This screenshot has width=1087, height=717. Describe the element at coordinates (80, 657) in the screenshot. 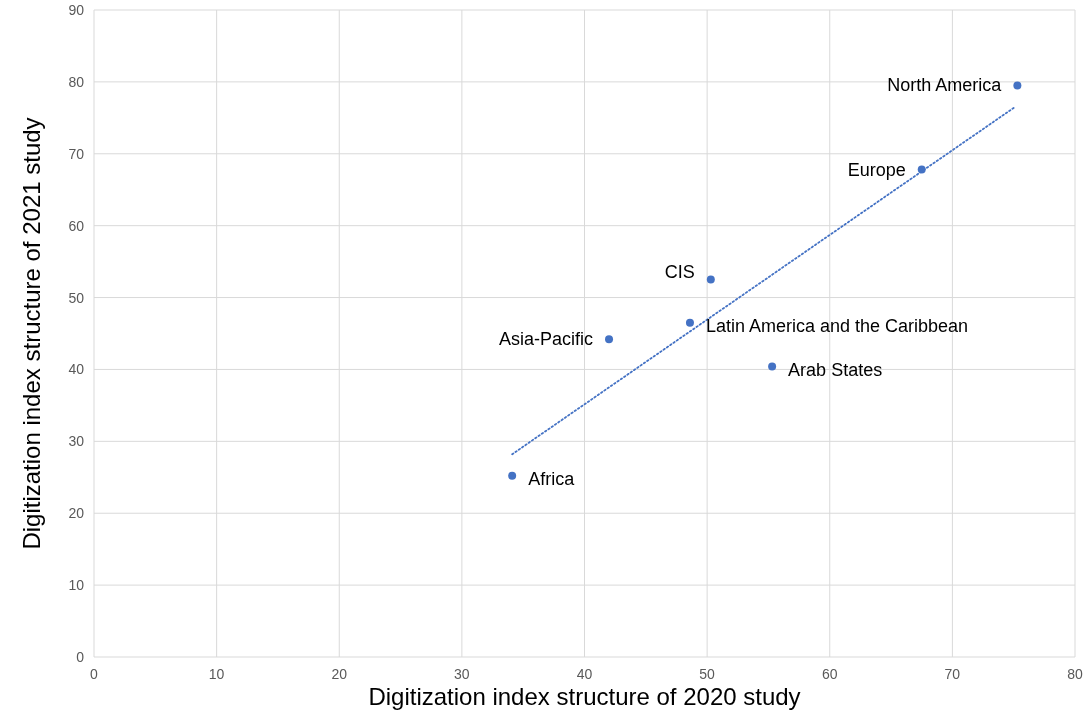

I see `y-tick-label: 0` at that location.